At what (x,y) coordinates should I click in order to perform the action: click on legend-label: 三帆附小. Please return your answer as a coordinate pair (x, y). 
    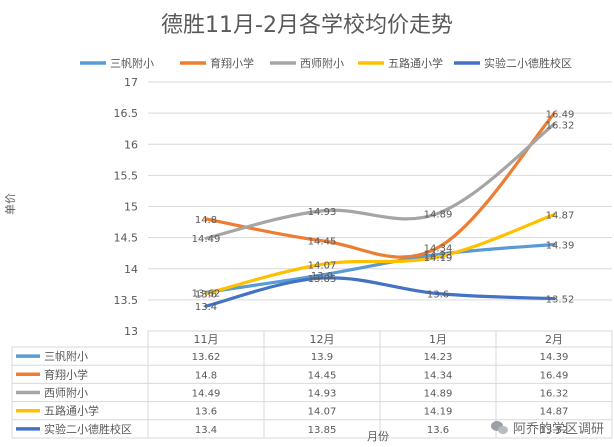
    Looking at the image, I should click on (132, 63).